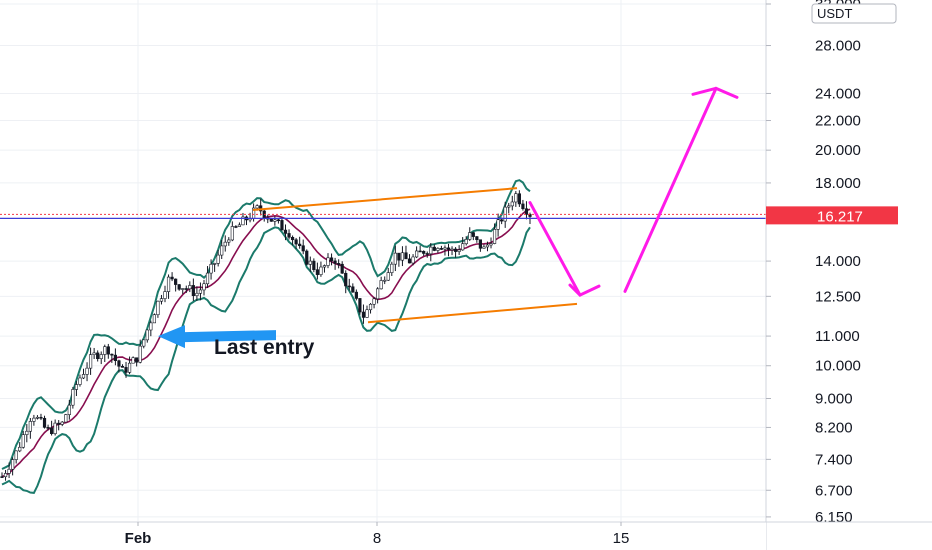  What do you see at coordinates (834, 517) in the screenshot?
I see `y-tick-label: 6.150` at bounding box center [834, 517].